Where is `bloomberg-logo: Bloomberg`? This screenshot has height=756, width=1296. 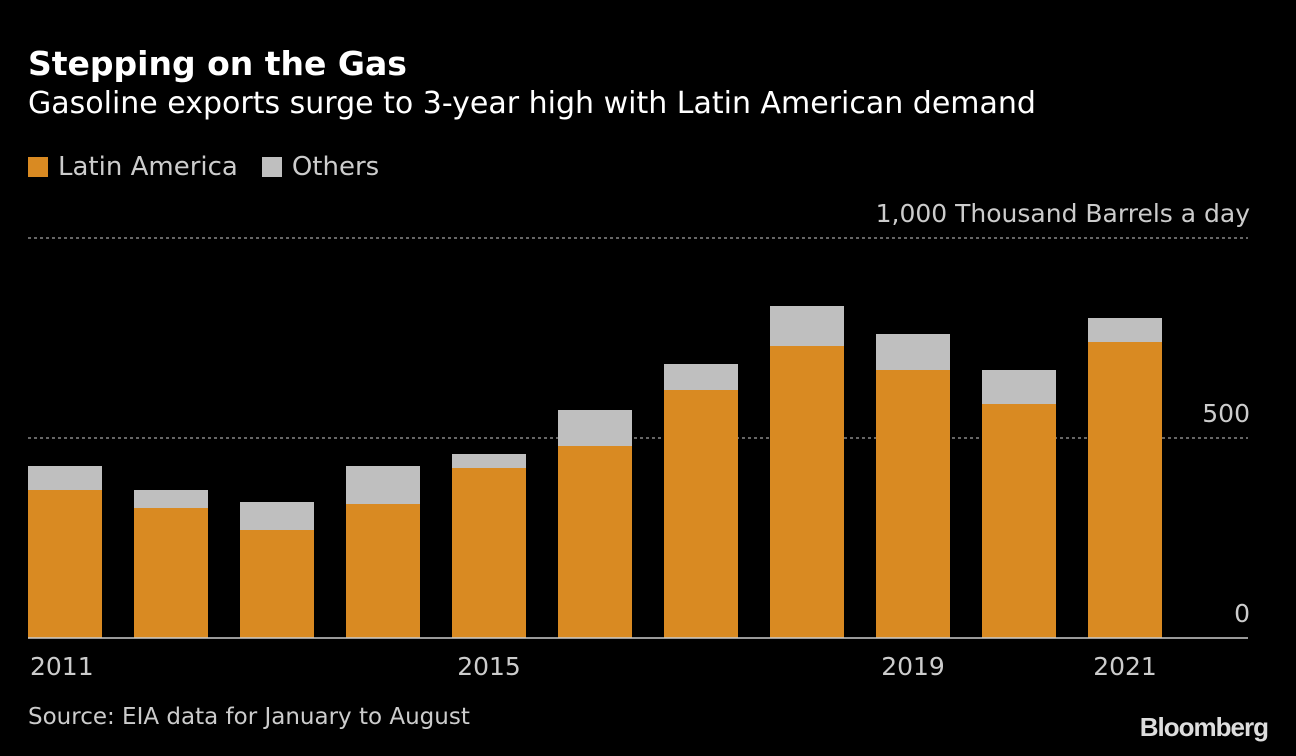
bloomberg-logo: Bloomberg is located at coordinates (1204, 727).